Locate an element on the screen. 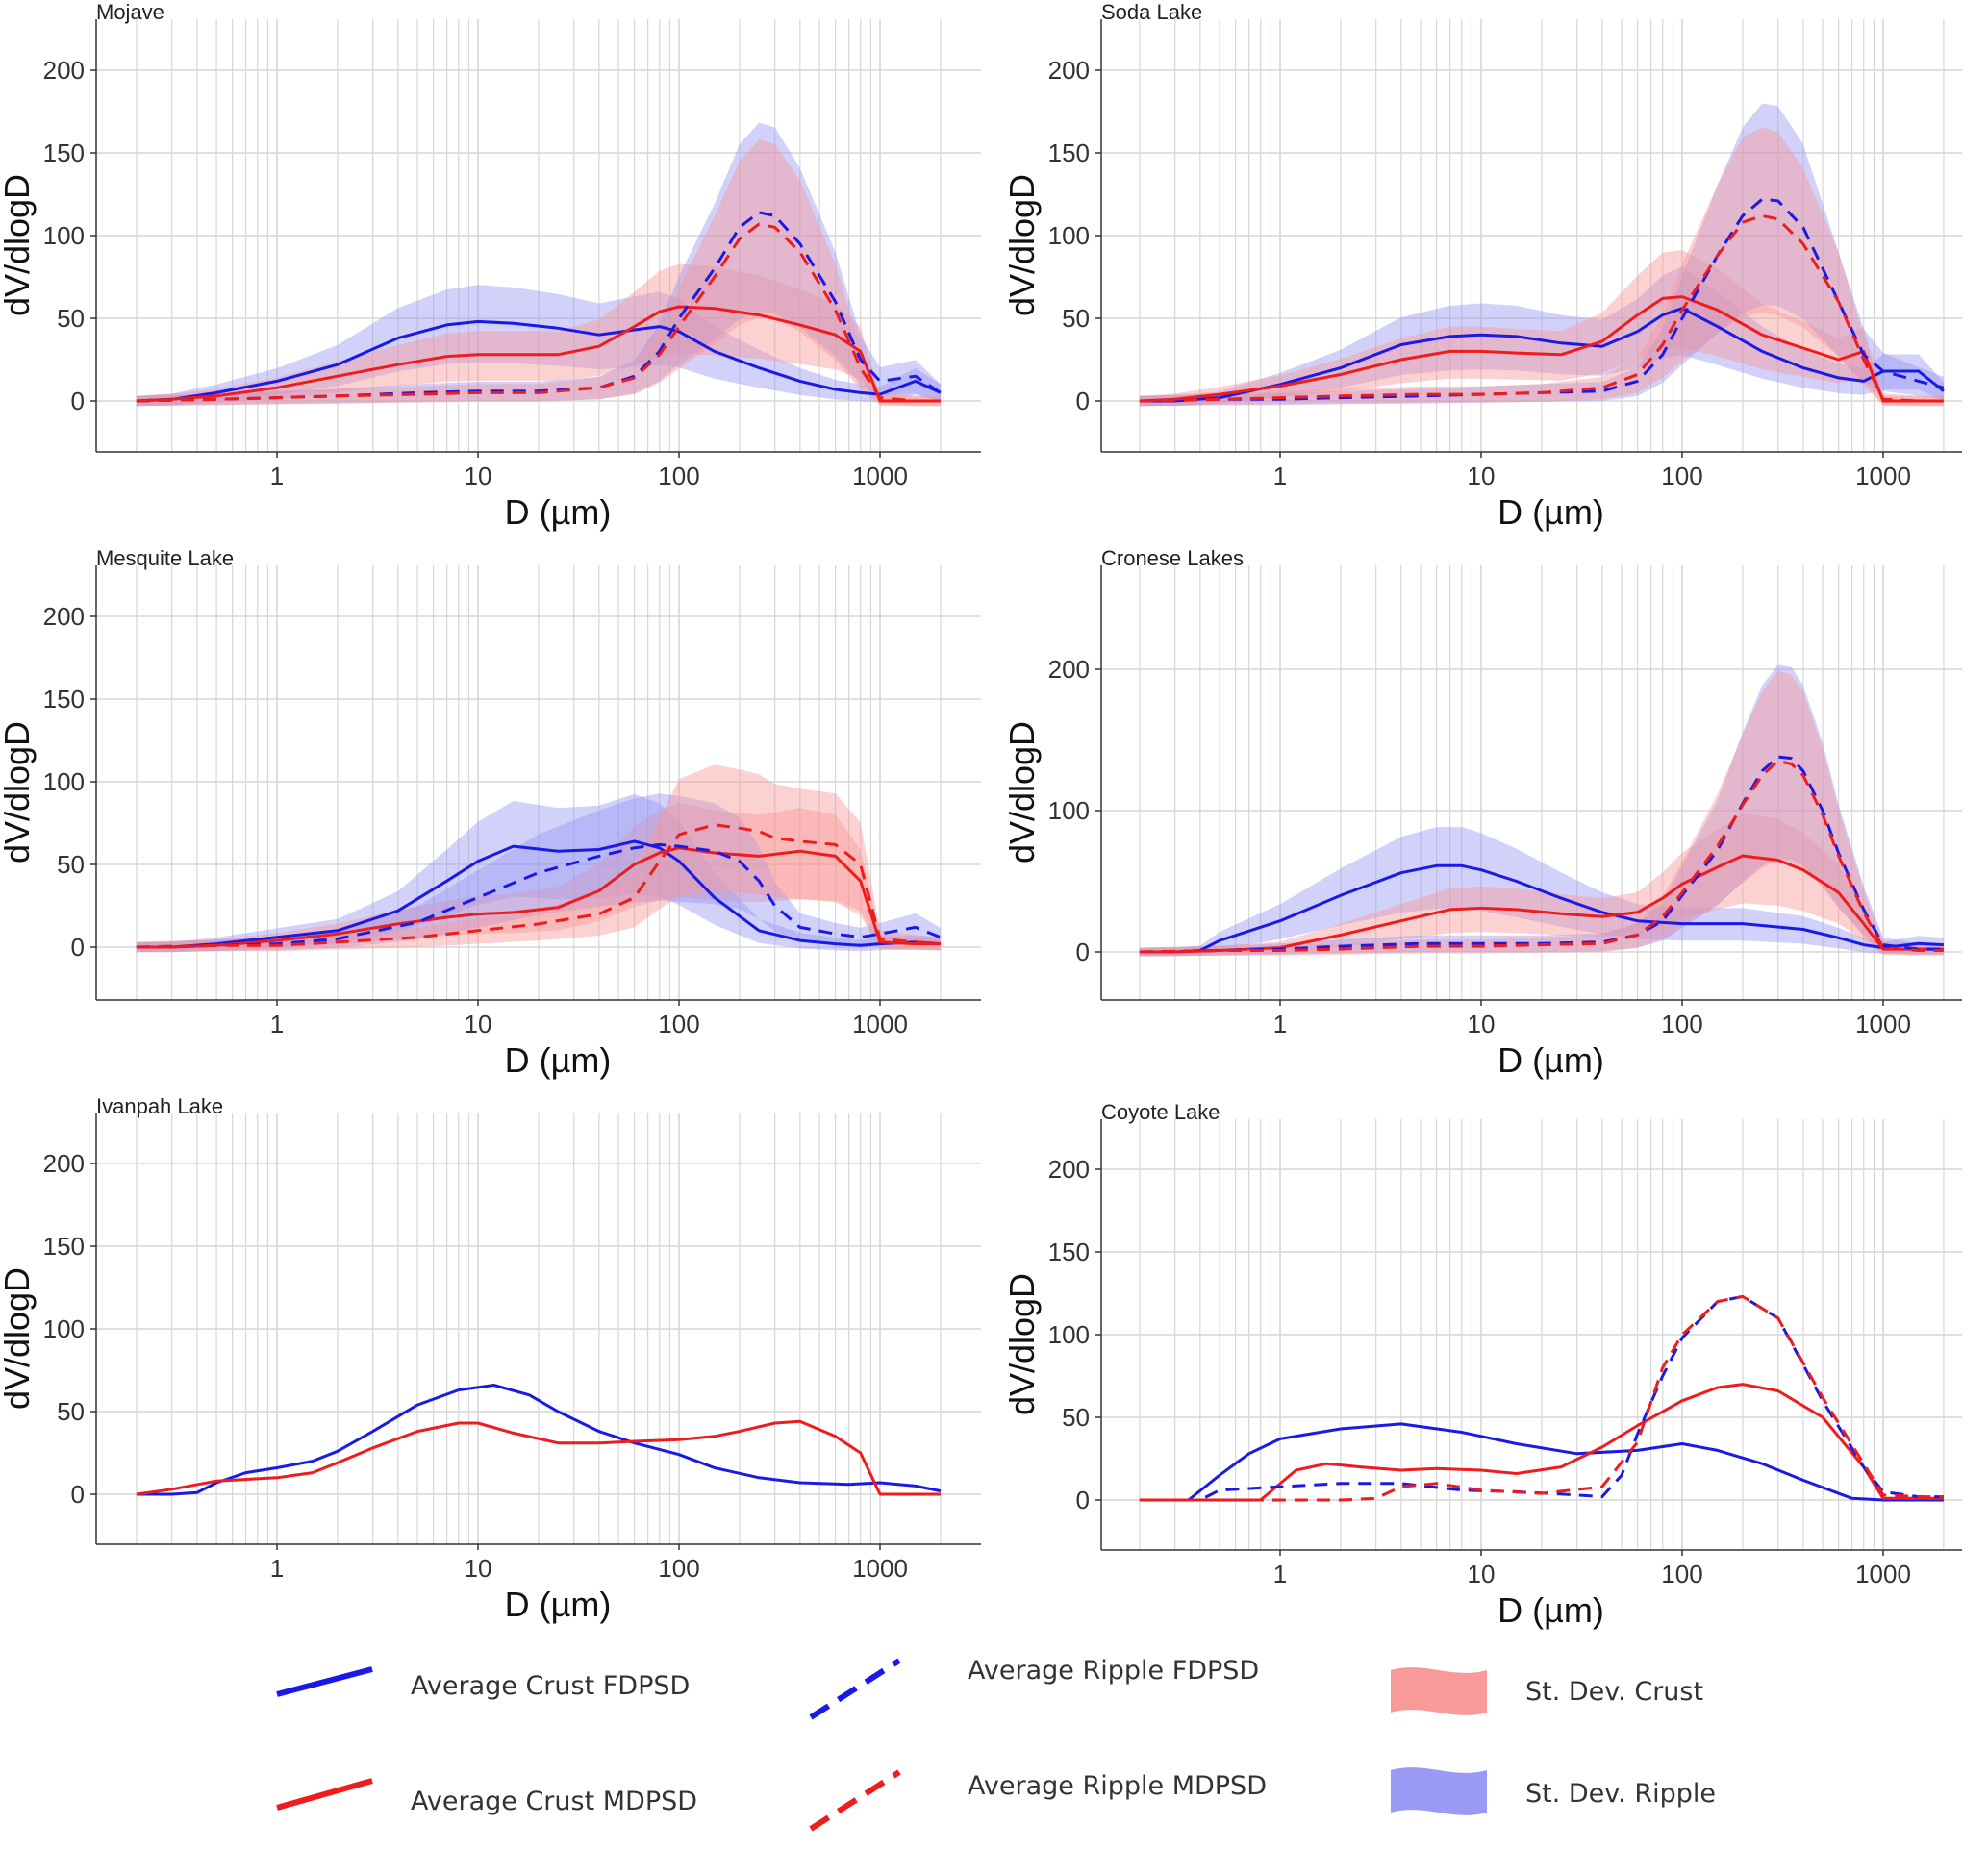 The image size is (1988, 1851). legend-swatch-crust-fdpsd is located at coordinates (324, 1681).